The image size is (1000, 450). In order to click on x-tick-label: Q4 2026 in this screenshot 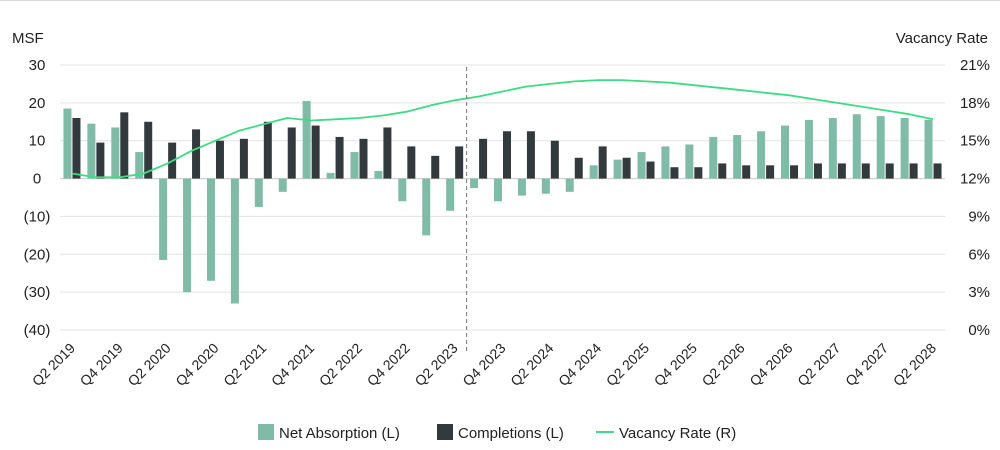, I will do `click(770, 364)`.